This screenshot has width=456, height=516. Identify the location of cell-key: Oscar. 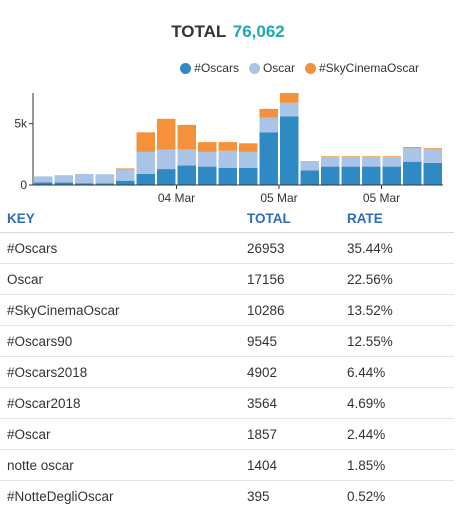
(123, 279).